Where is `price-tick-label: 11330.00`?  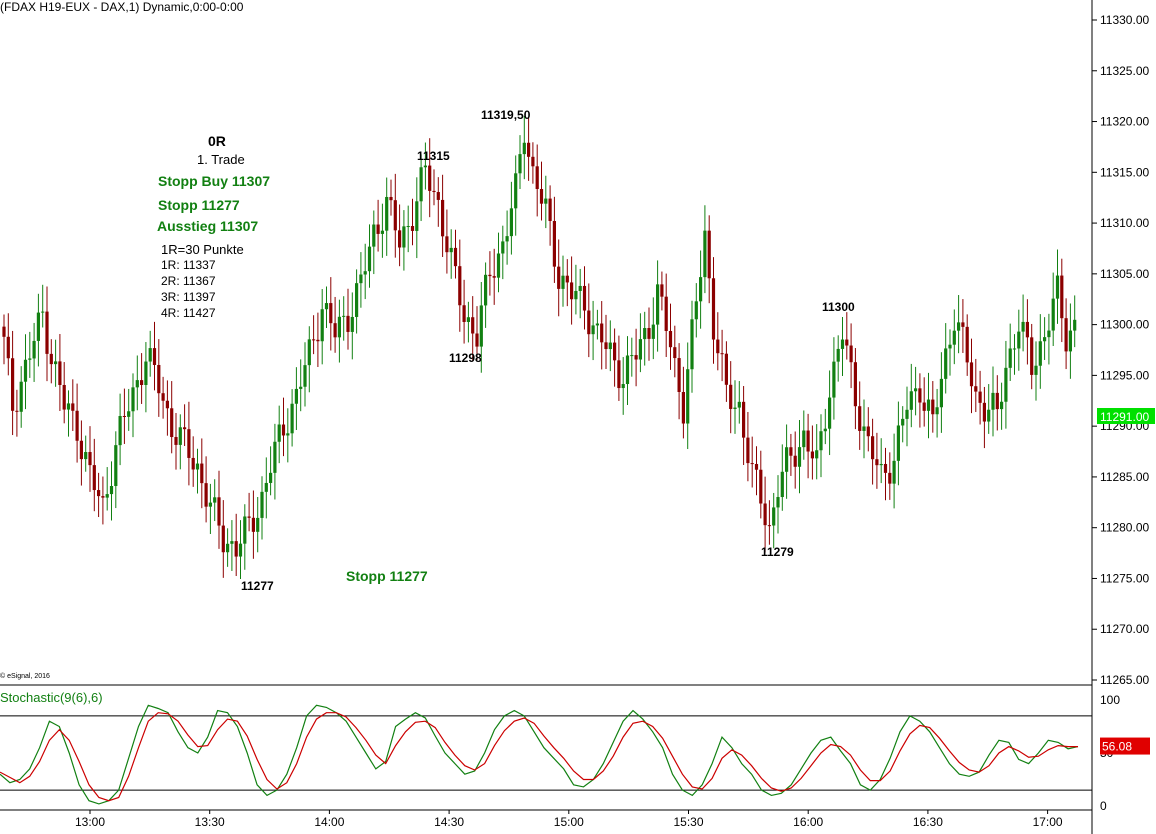
price-tick-label: 11330.00 is located at coordinates (1124, 20).